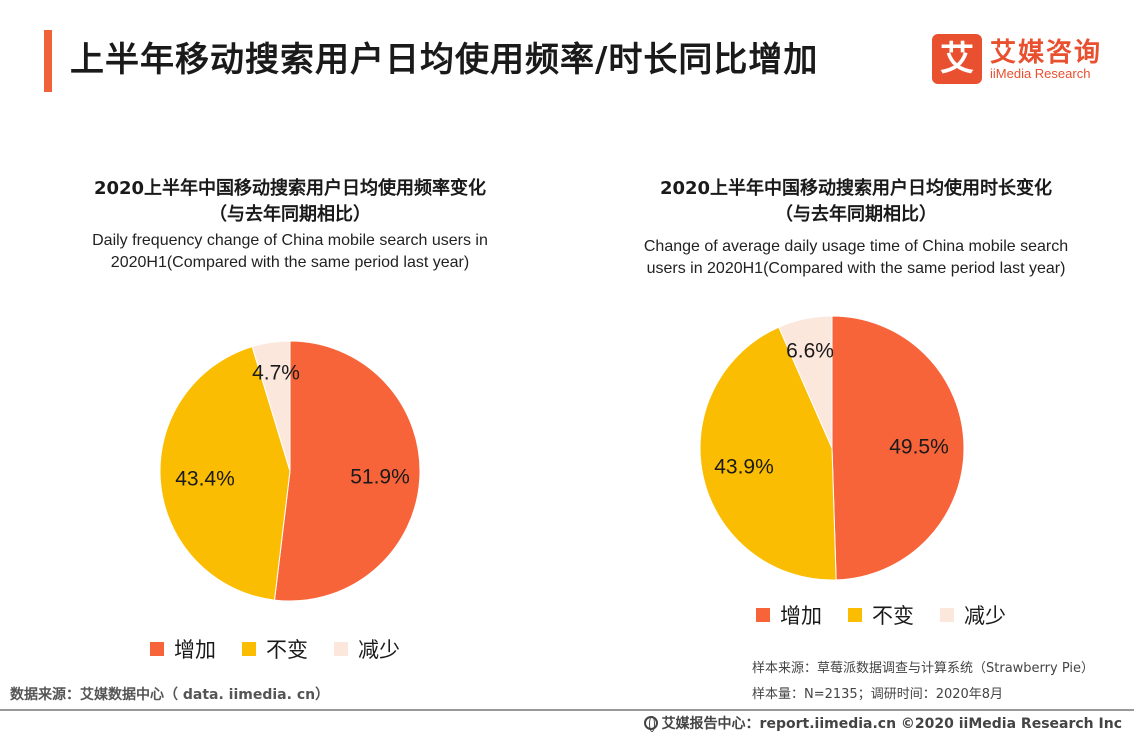 The width and height of the screenshot is (1134, 737). What do you see at coordinates (567, 710) in the screenshot?
I see `footer-divider` at bounding box center [567, 710].